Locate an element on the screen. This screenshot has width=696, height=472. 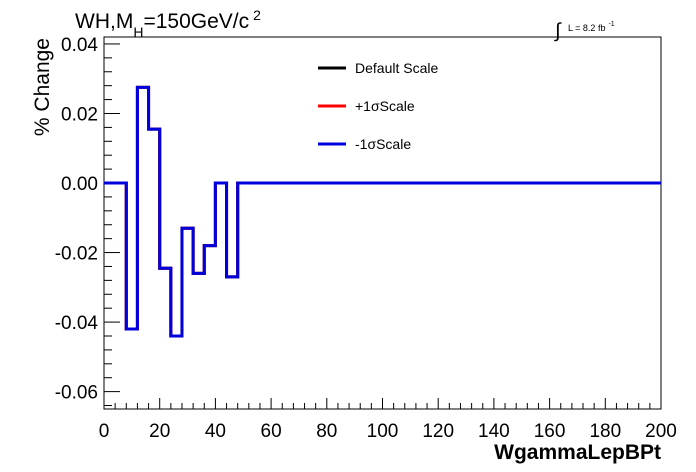
x-tick-label: 40 is located at coordinates (215, 431).